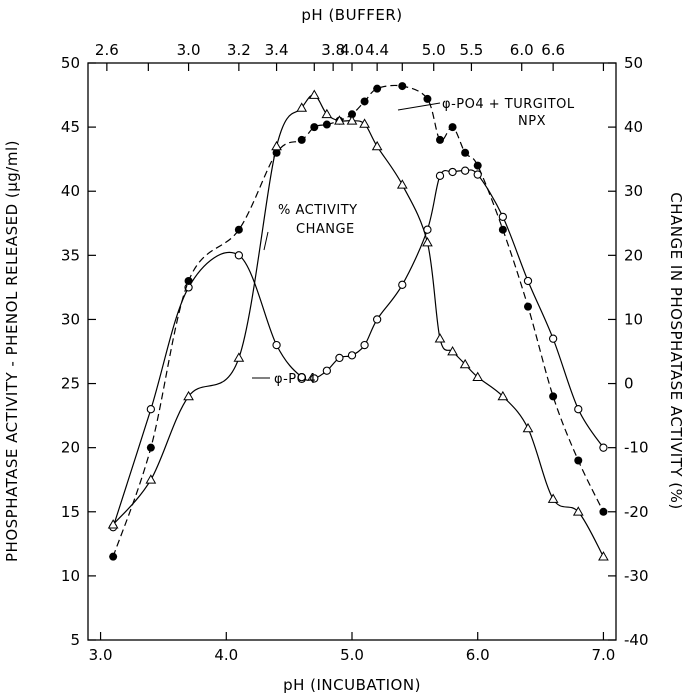 This screenshot has width=682, height=698. I want to click on x2-tick-label: 6.6, so click(553, 50).